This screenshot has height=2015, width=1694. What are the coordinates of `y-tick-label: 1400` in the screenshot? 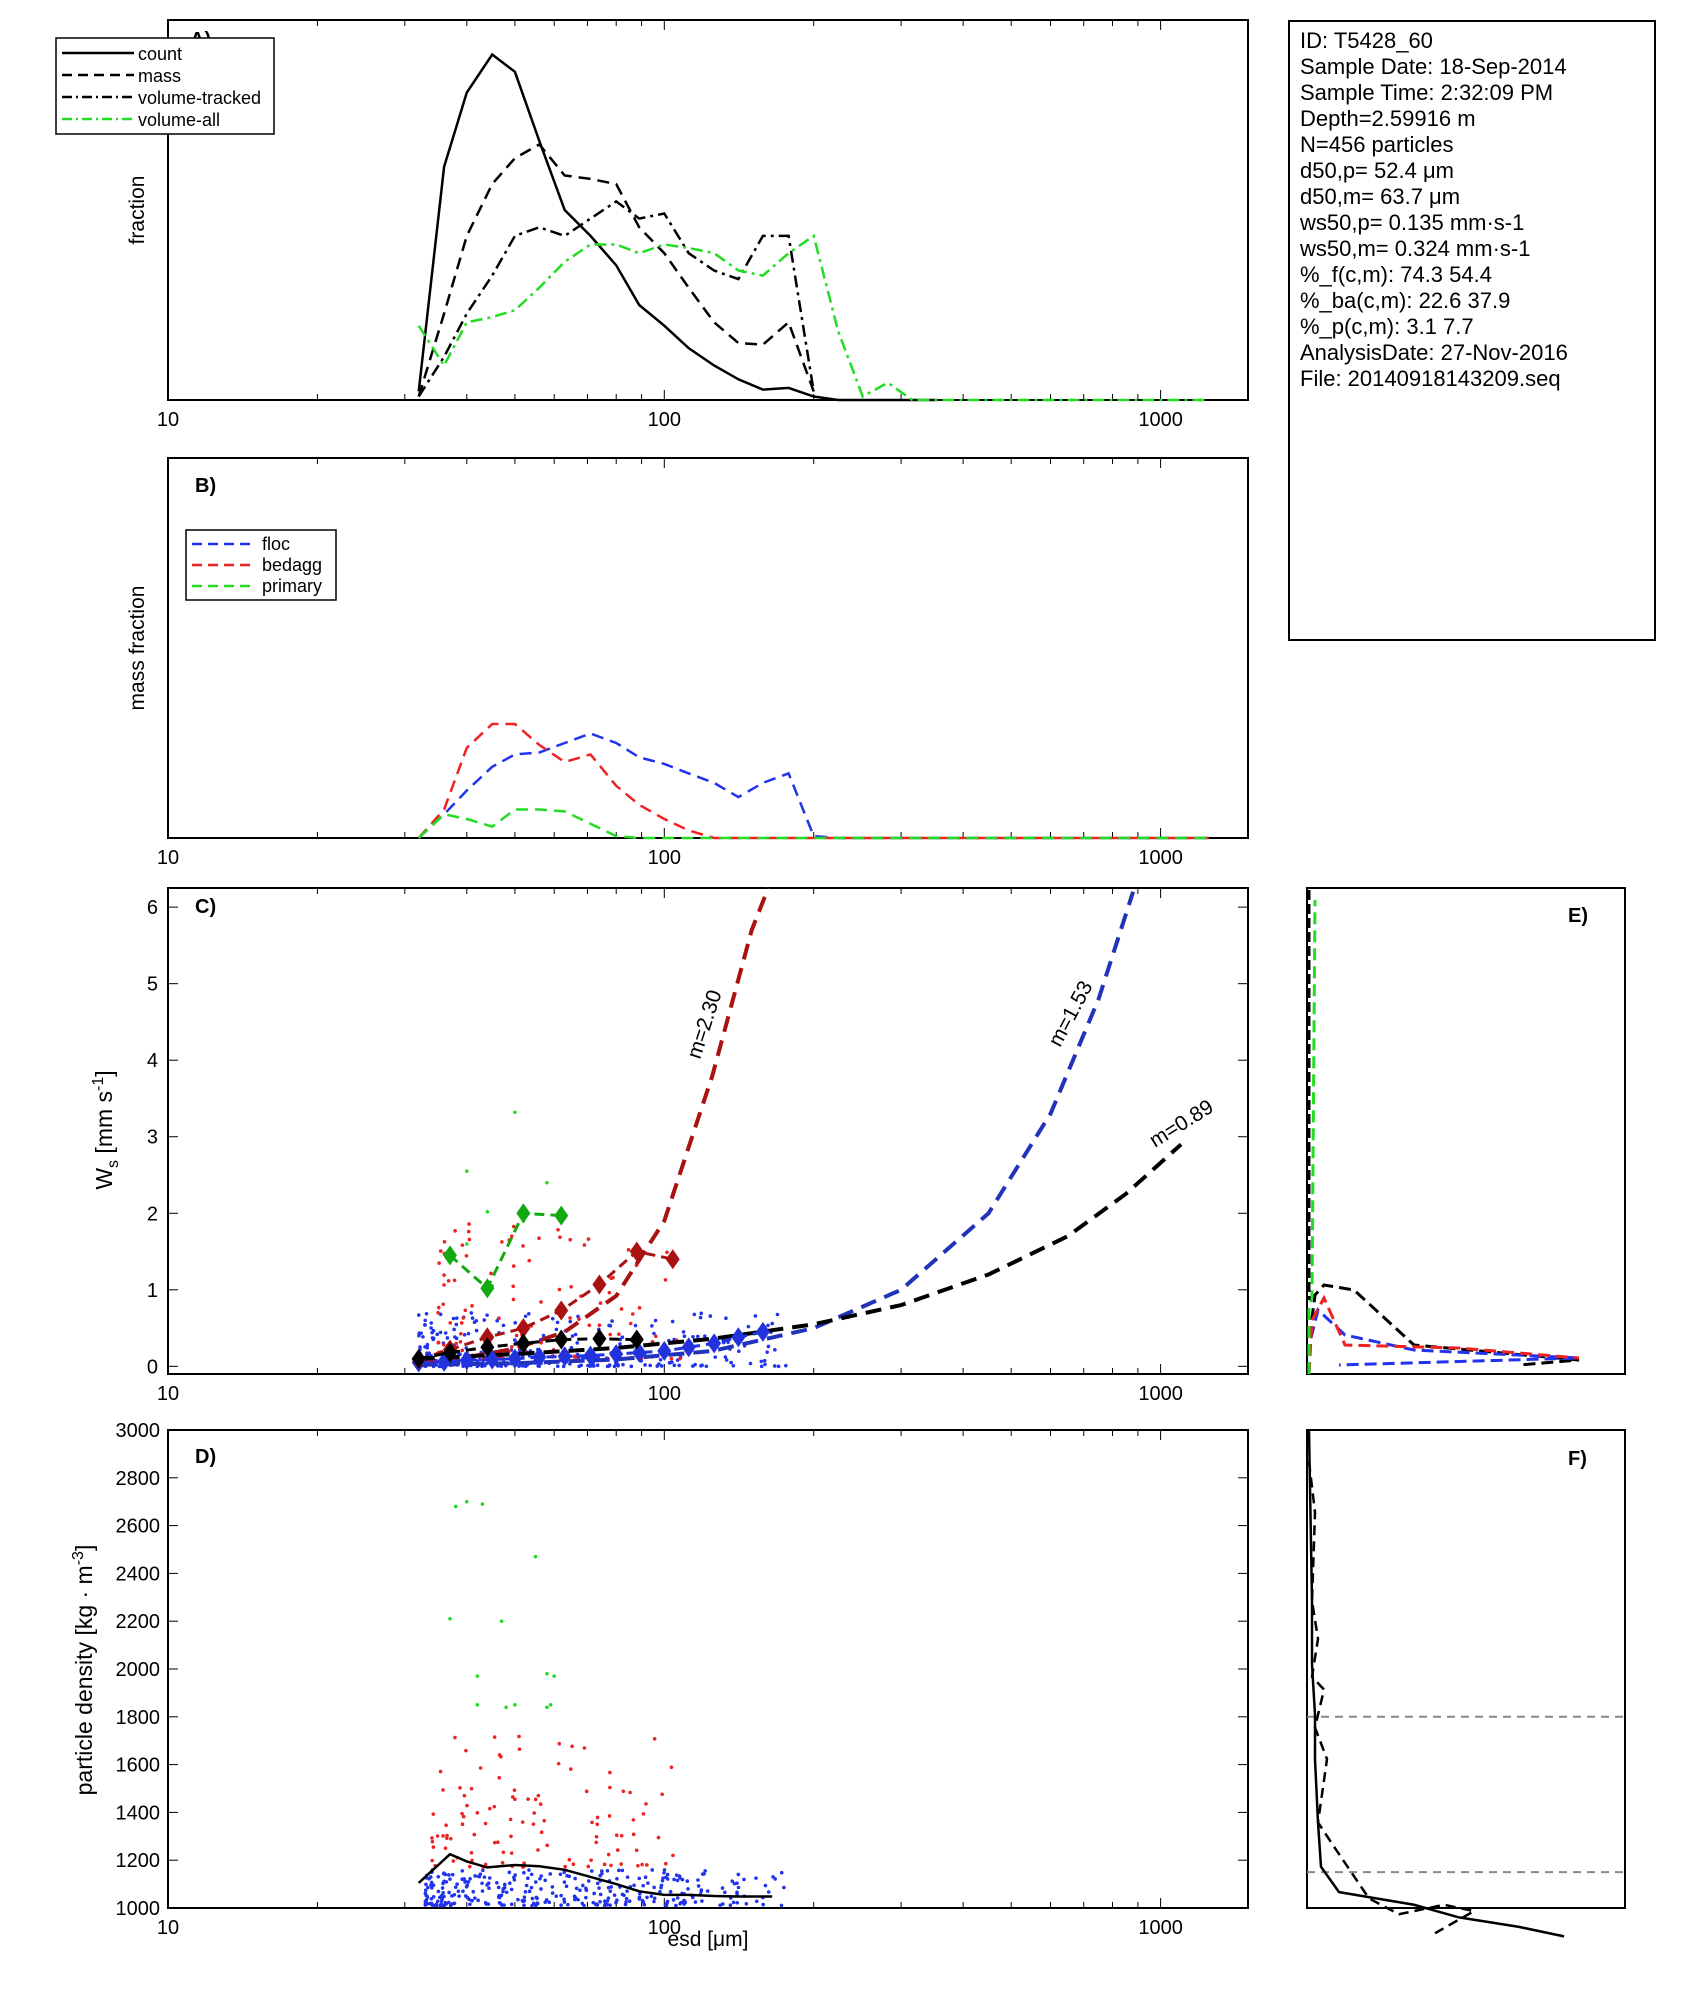 It's located at (138, 1813).